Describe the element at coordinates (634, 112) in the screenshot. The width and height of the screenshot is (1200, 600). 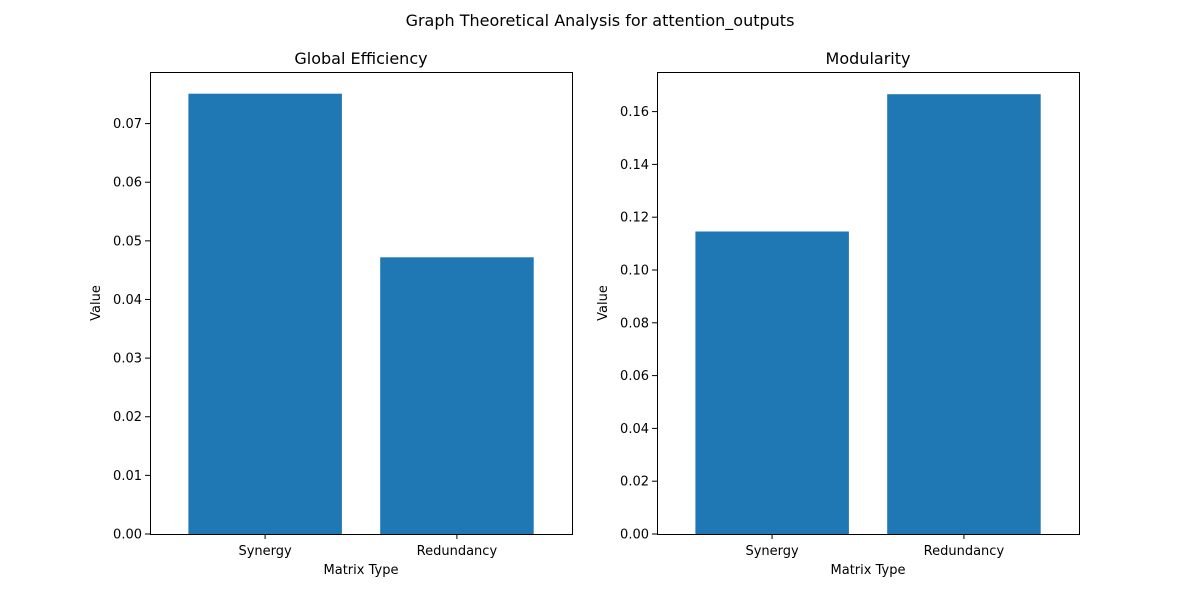
I see `y-tick-label: 0.16` at that location.